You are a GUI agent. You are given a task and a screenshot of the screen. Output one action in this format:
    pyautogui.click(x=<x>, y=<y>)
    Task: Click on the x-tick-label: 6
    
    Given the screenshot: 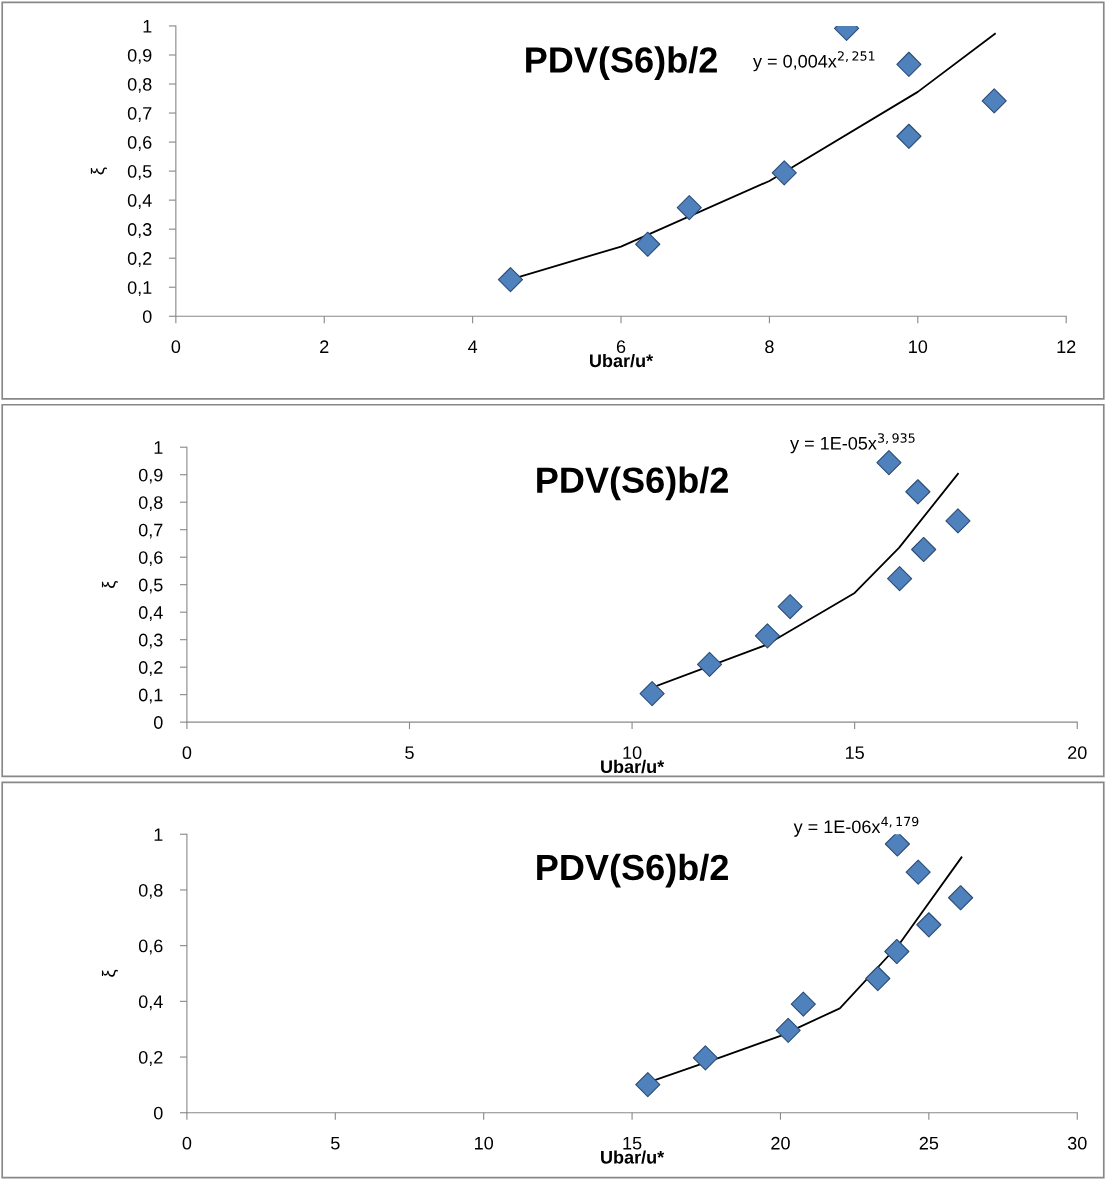 What is the action you would take?
    pyautogui.click(x=621, y=347)
    